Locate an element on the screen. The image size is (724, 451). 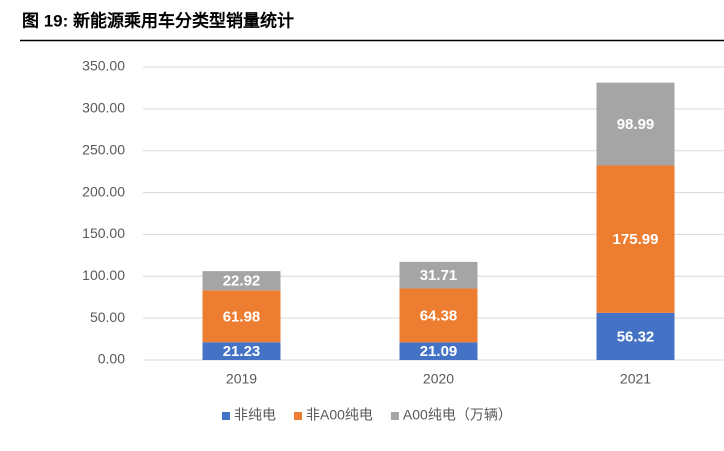
data-label: 31.71 is located at coordinates (439, 275).